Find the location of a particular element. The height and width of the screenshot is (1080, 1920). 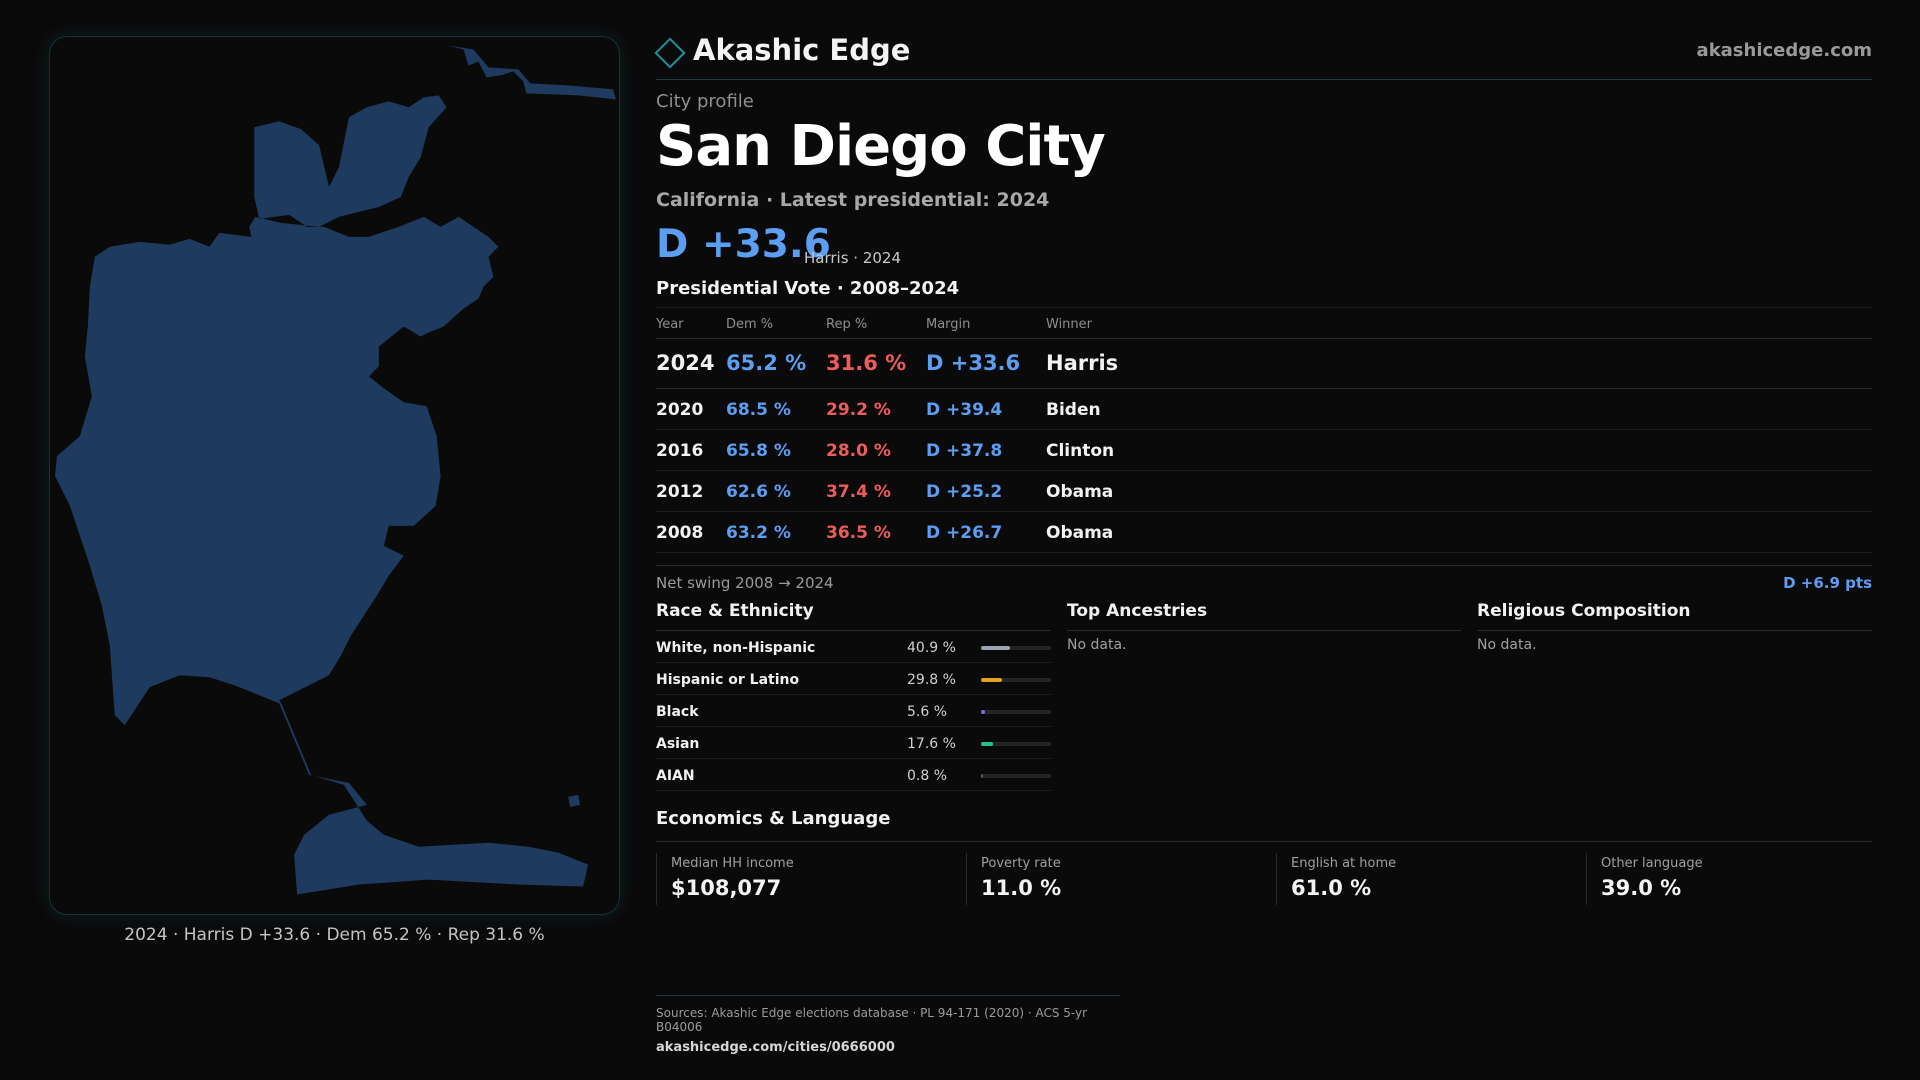

cell-margin: D +26.7 is located at coordinates (964, 533).